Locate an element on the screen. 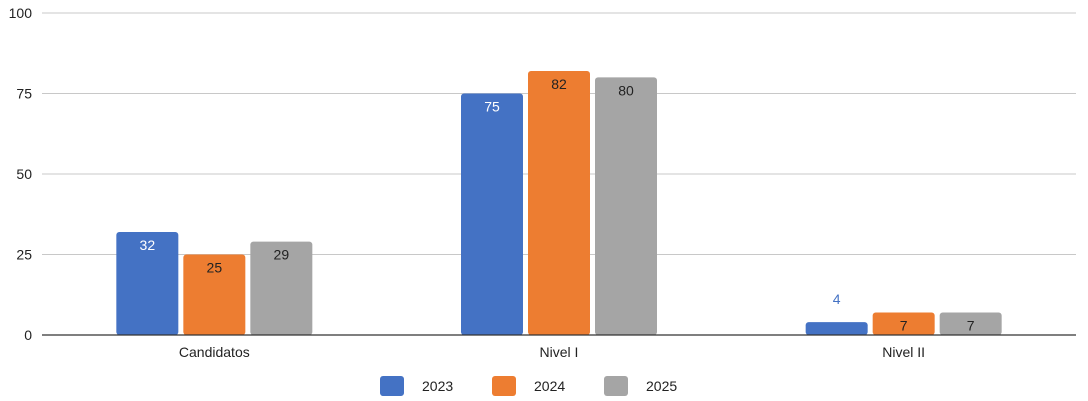  legend-label: 2025 is located at coordinates (661, 386).